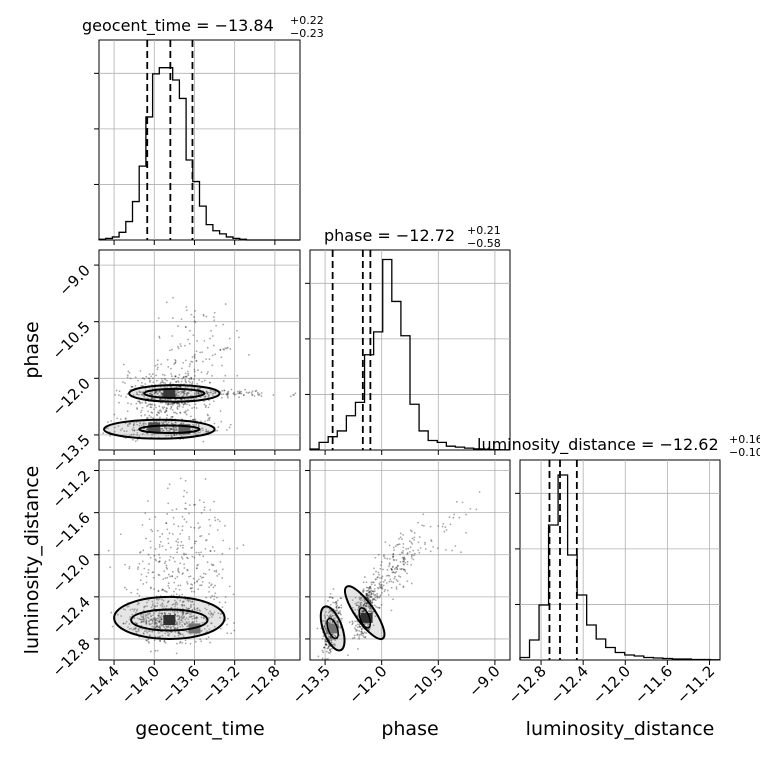 This screenshot has height=760, width=760. Describe the element at coordinates (71, 531) in the screenshot. I see `y-tick-label: −11.6` at that location.